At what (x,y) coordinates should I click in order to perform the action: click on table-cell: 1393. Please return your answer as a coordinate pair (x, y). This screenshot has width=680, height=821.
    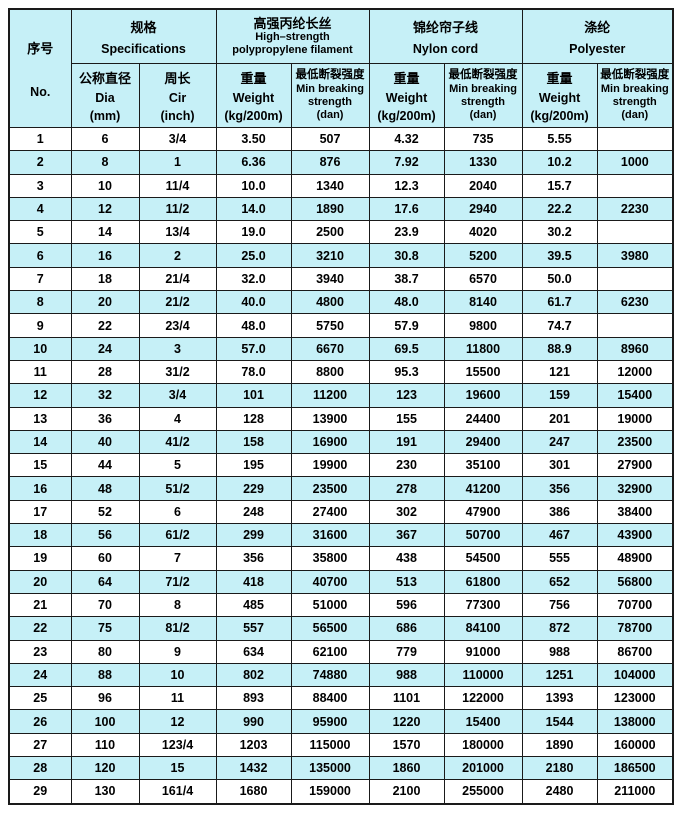
    Looking at the image, I should click on (559, 698).